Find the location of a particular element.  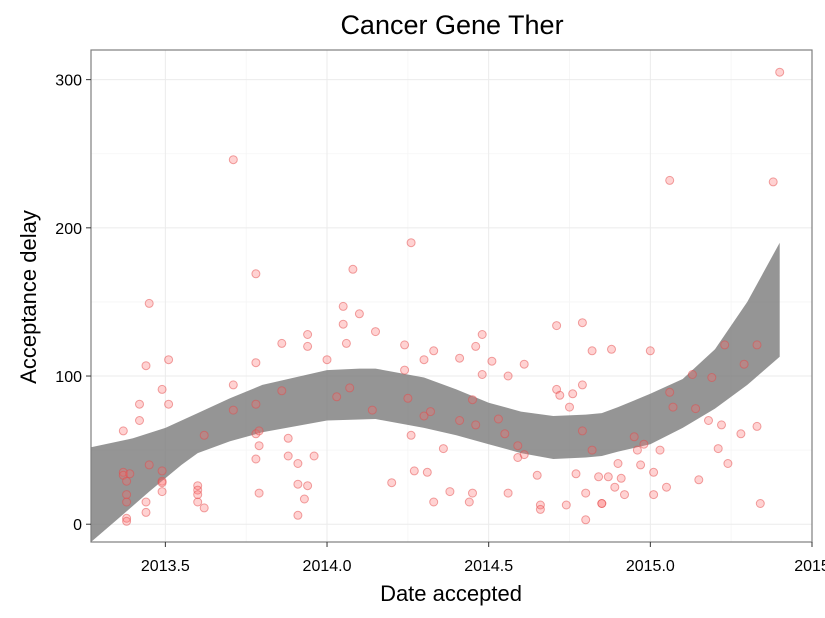

x-axis: 2013.5 2014.0 2014.5 2015.0 2015 is located at coordinates (483, 558).